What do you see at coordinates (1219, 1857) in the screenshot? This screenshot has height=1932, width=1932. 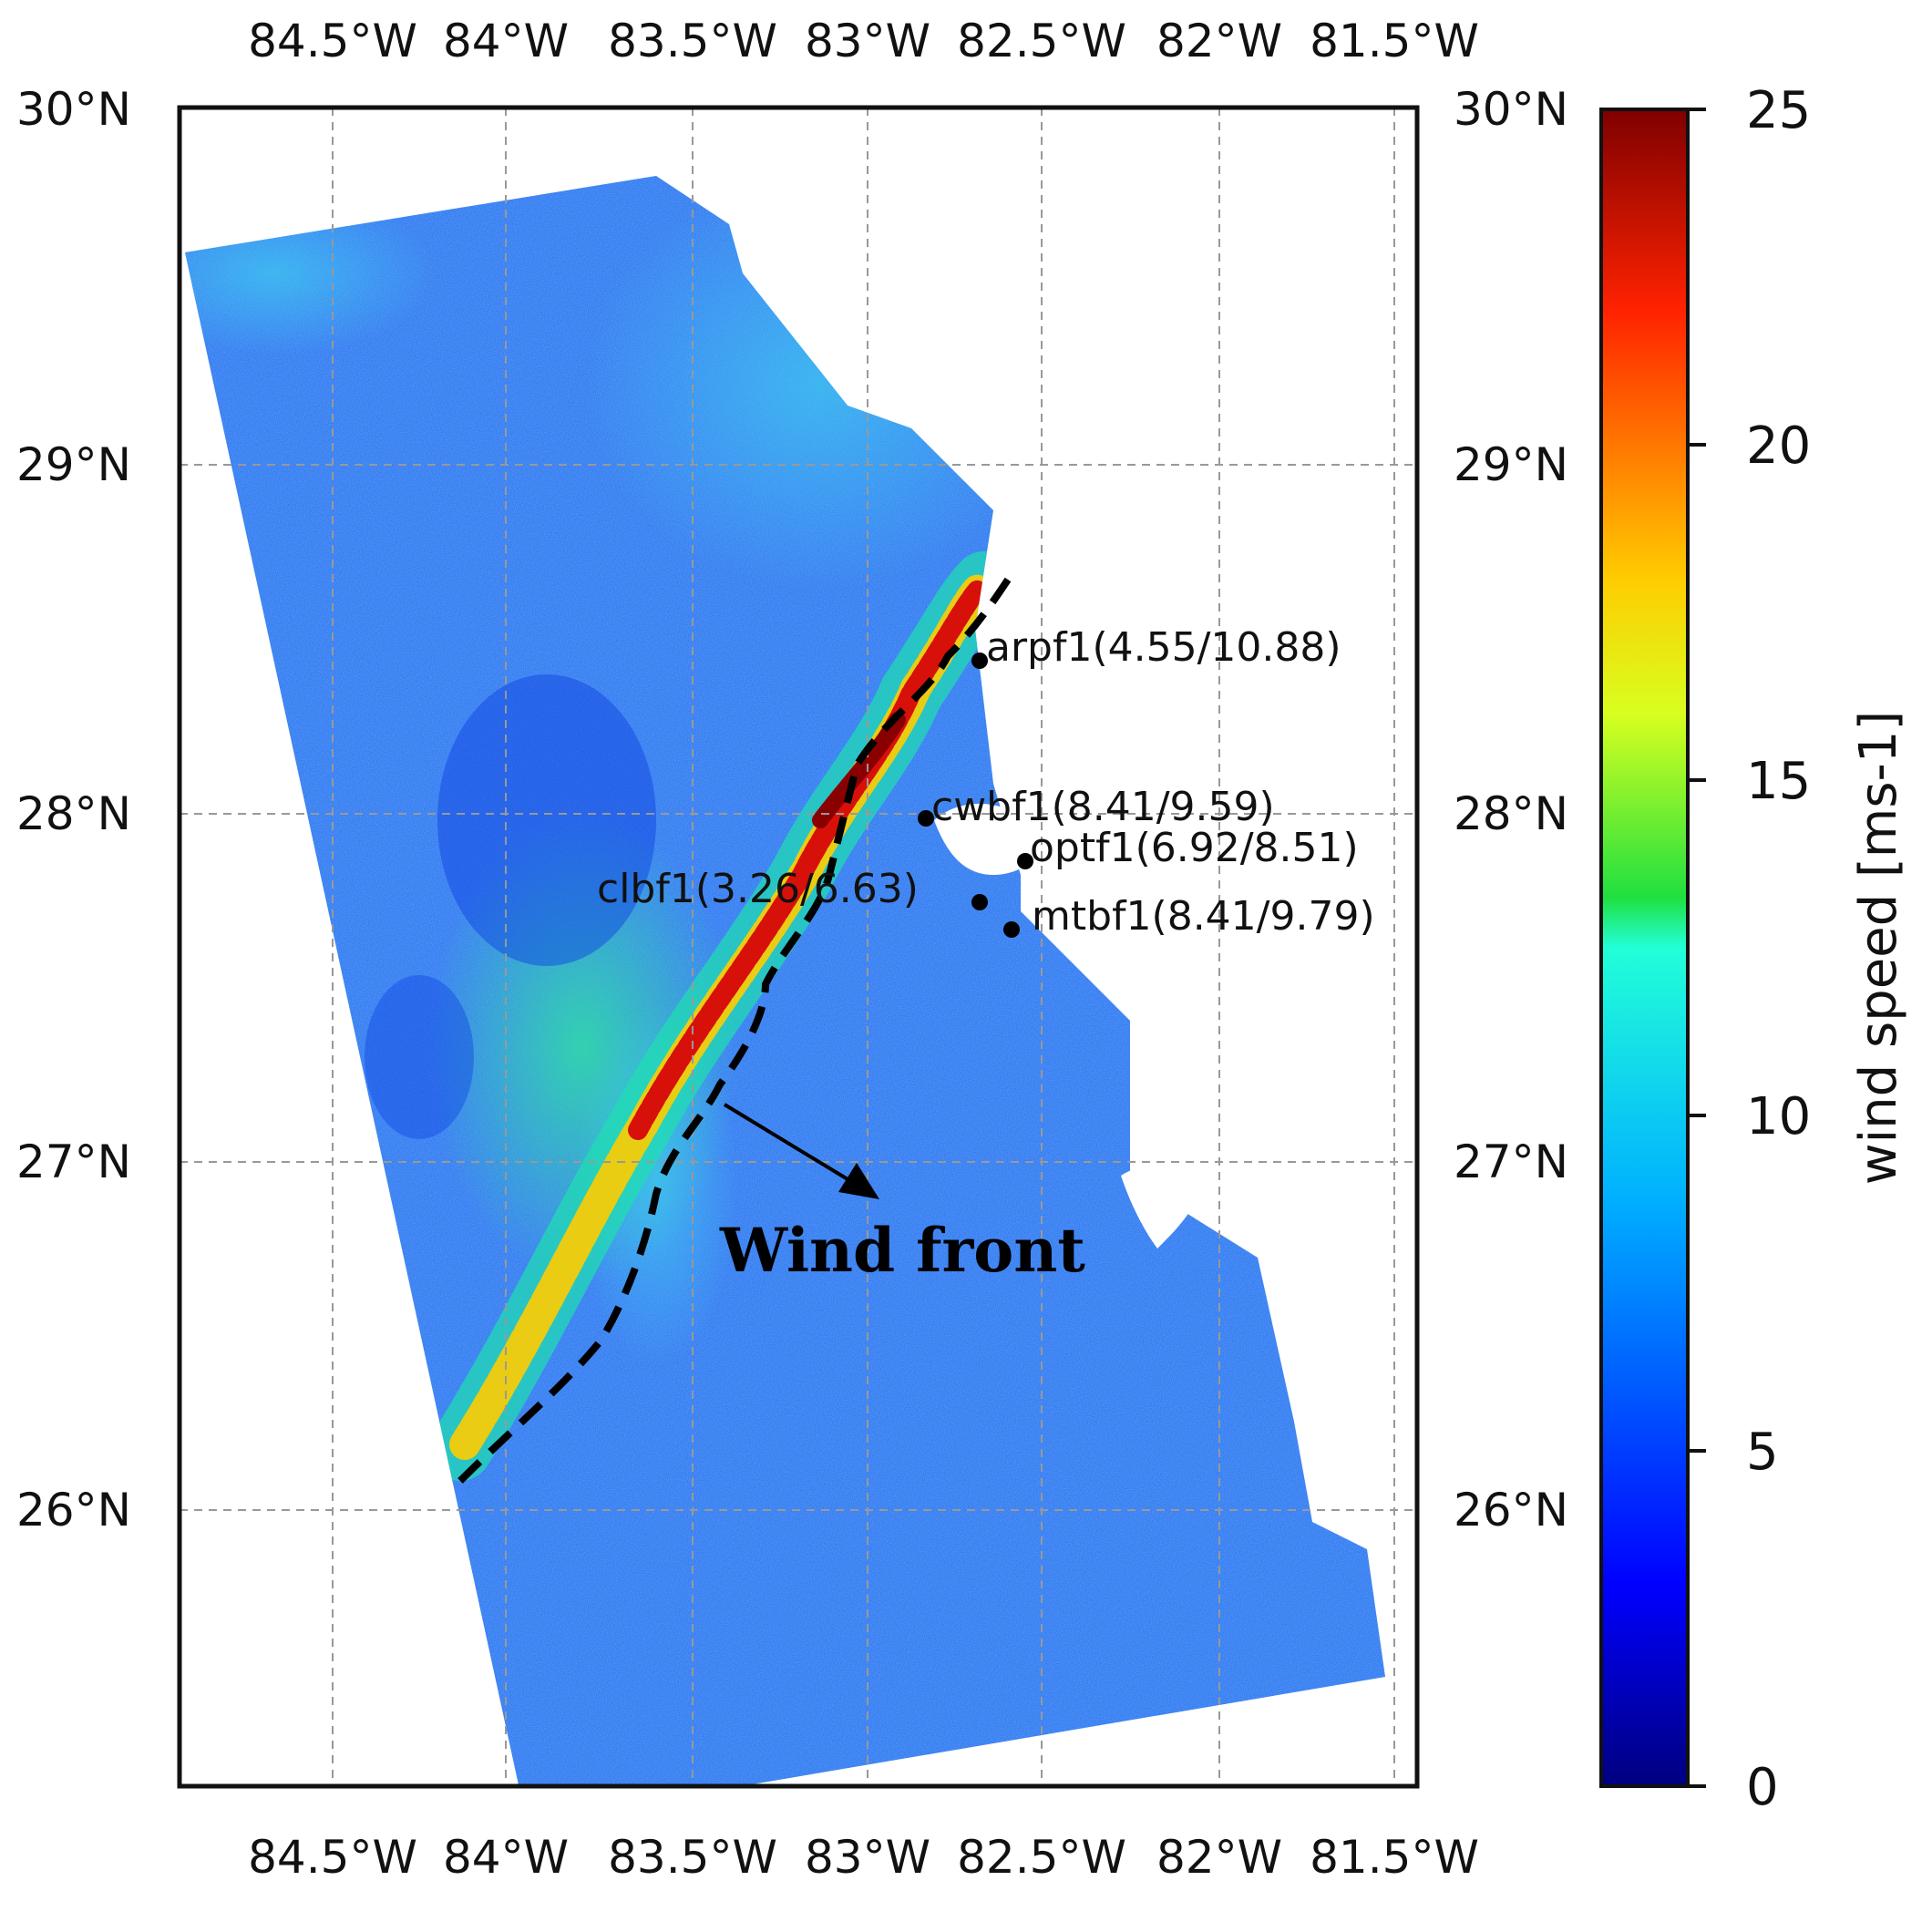 I see `bottom-tick-82w: 82°W` at bounding box center [1219, 1857].